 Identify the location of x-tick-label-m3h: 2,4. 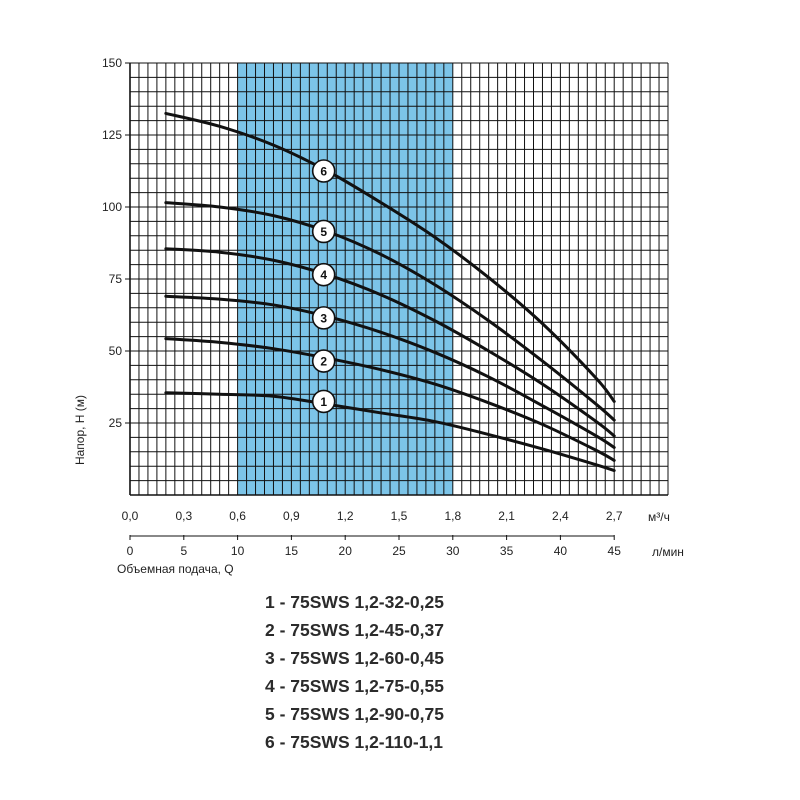
(560, 516).